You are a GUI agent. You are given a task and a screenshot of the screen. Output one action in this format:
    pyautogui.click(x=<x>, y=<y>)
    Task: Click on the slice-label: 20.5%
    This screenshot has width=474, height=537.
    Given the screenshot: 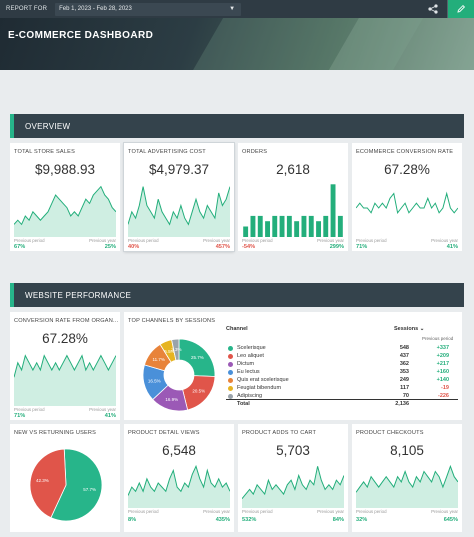 What is the action you would take?
    pyautogui.click(x=198, y=391)
    